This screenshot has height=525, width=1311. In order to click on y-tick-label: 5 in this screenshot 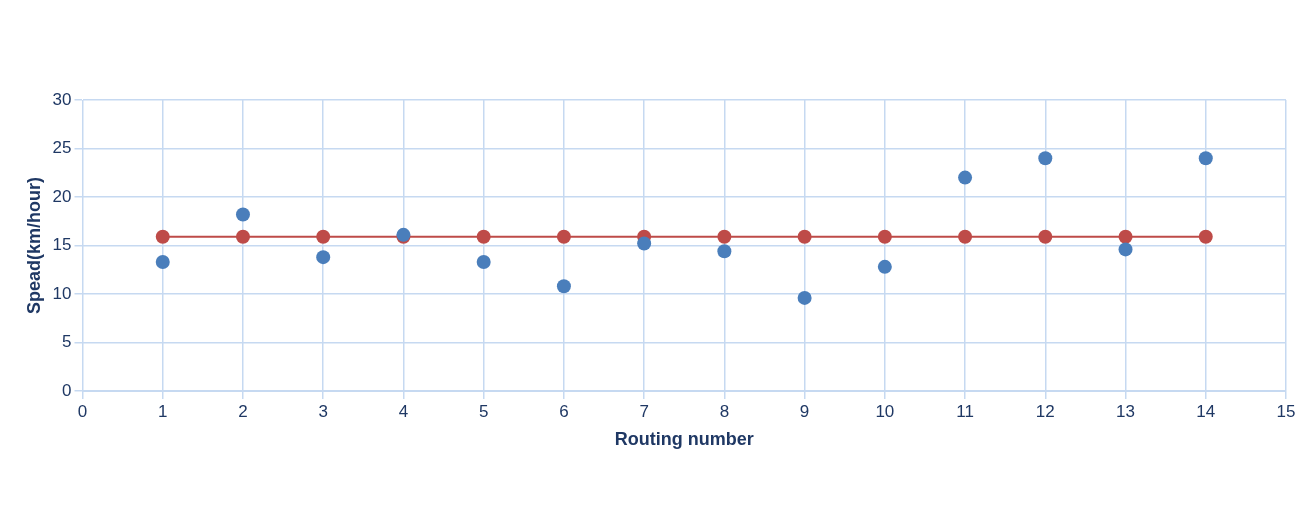, I will do `click(67, 342)`.